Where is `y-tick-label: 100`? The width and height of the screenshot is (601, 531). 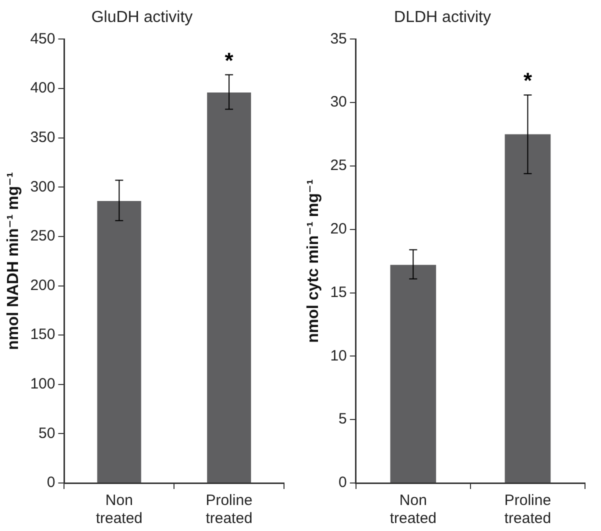 y-tick-label: 100 is located at coordinates (43, 384).